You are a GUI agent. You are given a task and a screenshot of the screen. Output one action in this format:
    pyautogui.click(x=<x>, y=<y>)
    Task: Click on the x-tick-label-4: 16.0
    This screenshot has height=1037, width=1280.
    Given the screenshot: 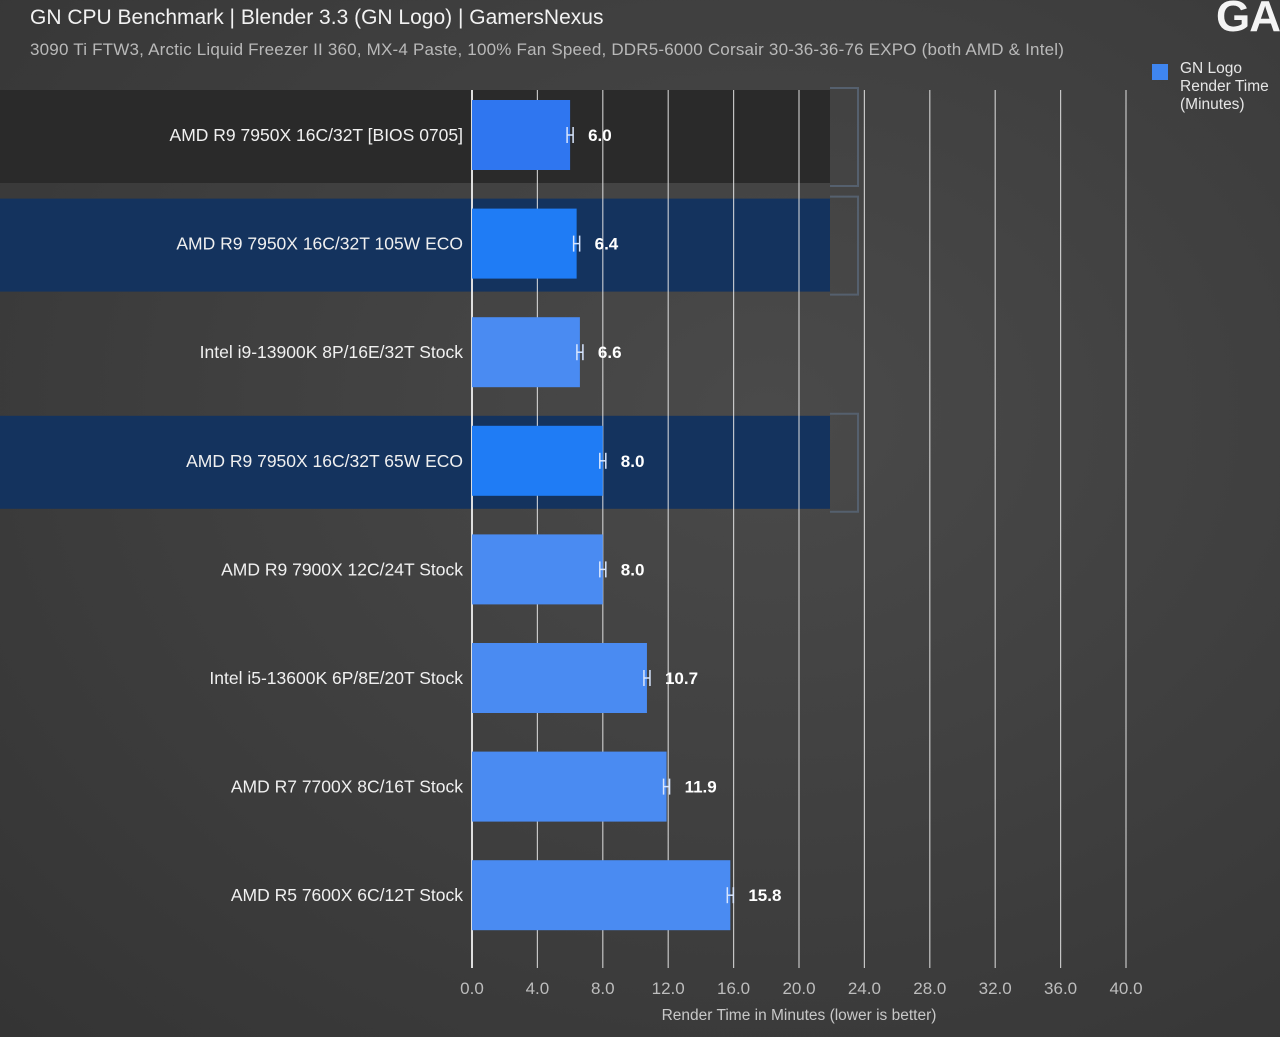 What is the action you would take?
    pyautogui.click(x=733, y=988)
    